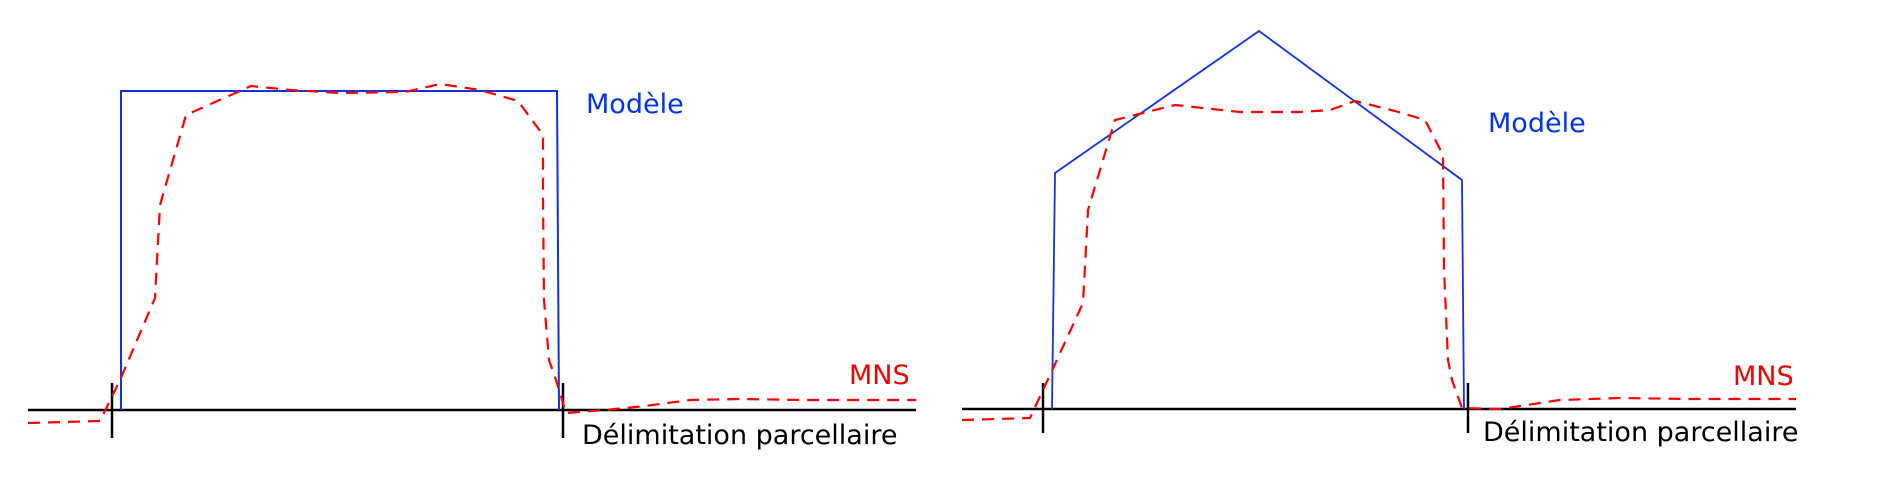 The image size is (1884, 504). I want to click on building-model-outline, so click(340, 250).